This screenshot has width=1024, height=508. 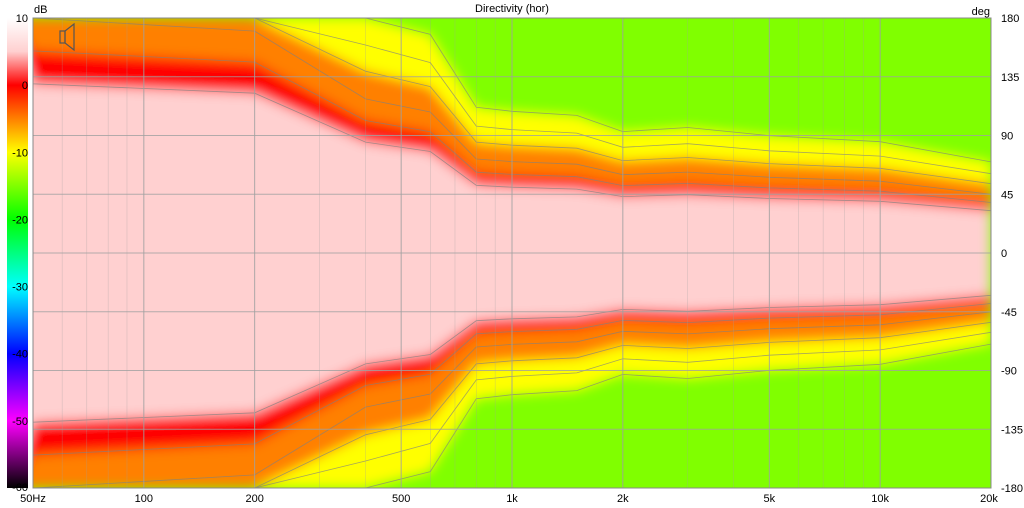 What do you see at coordinates (1007, 195) in the screenshot?
I see `y-tick-label: 45` at bounding box center [1007, 195].